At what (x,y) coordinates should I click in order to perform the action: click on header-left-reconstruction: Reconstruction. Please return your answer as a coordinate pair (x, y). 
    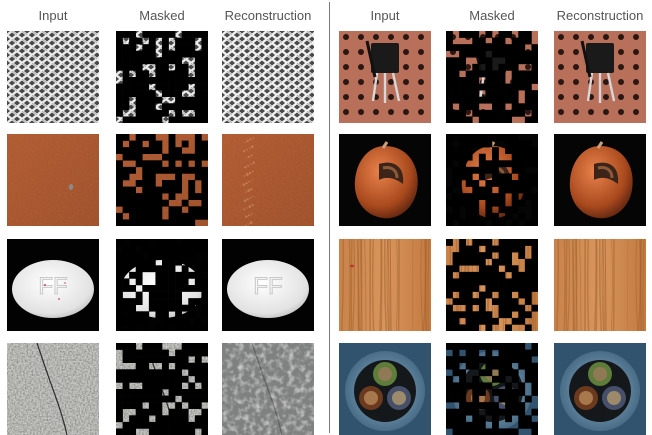
    Looking at the image, I should click on (268, 15).